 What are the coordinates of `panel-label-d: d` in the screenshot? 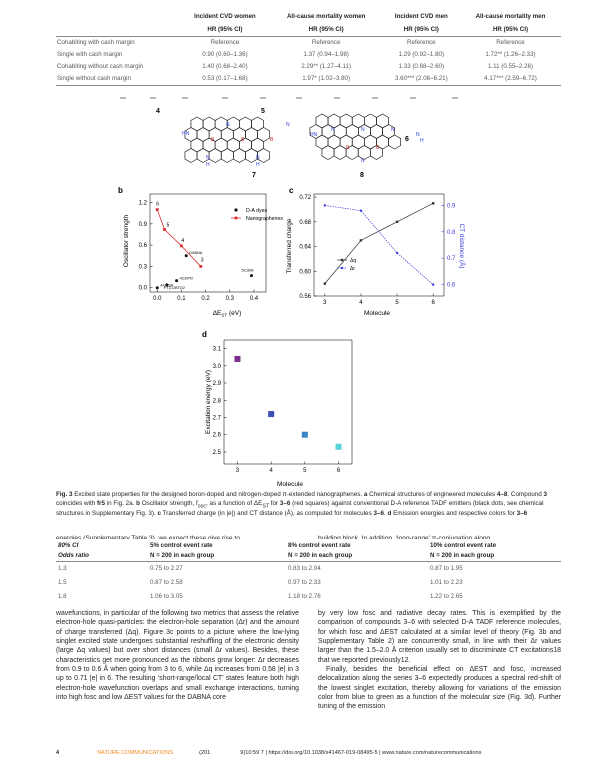 It's located at (204, 334).